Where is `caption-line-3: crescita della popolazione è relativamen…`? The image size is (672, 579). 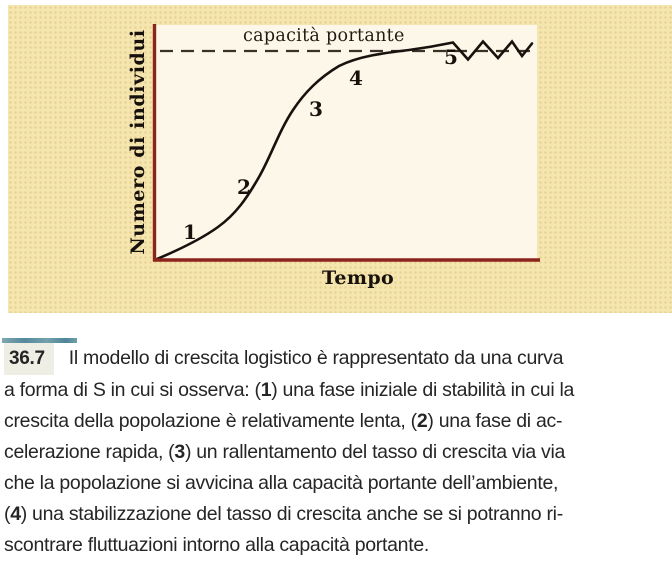
caption-line-3: crescita della popolazione è relativamen… is located at coordinates (283, 421).